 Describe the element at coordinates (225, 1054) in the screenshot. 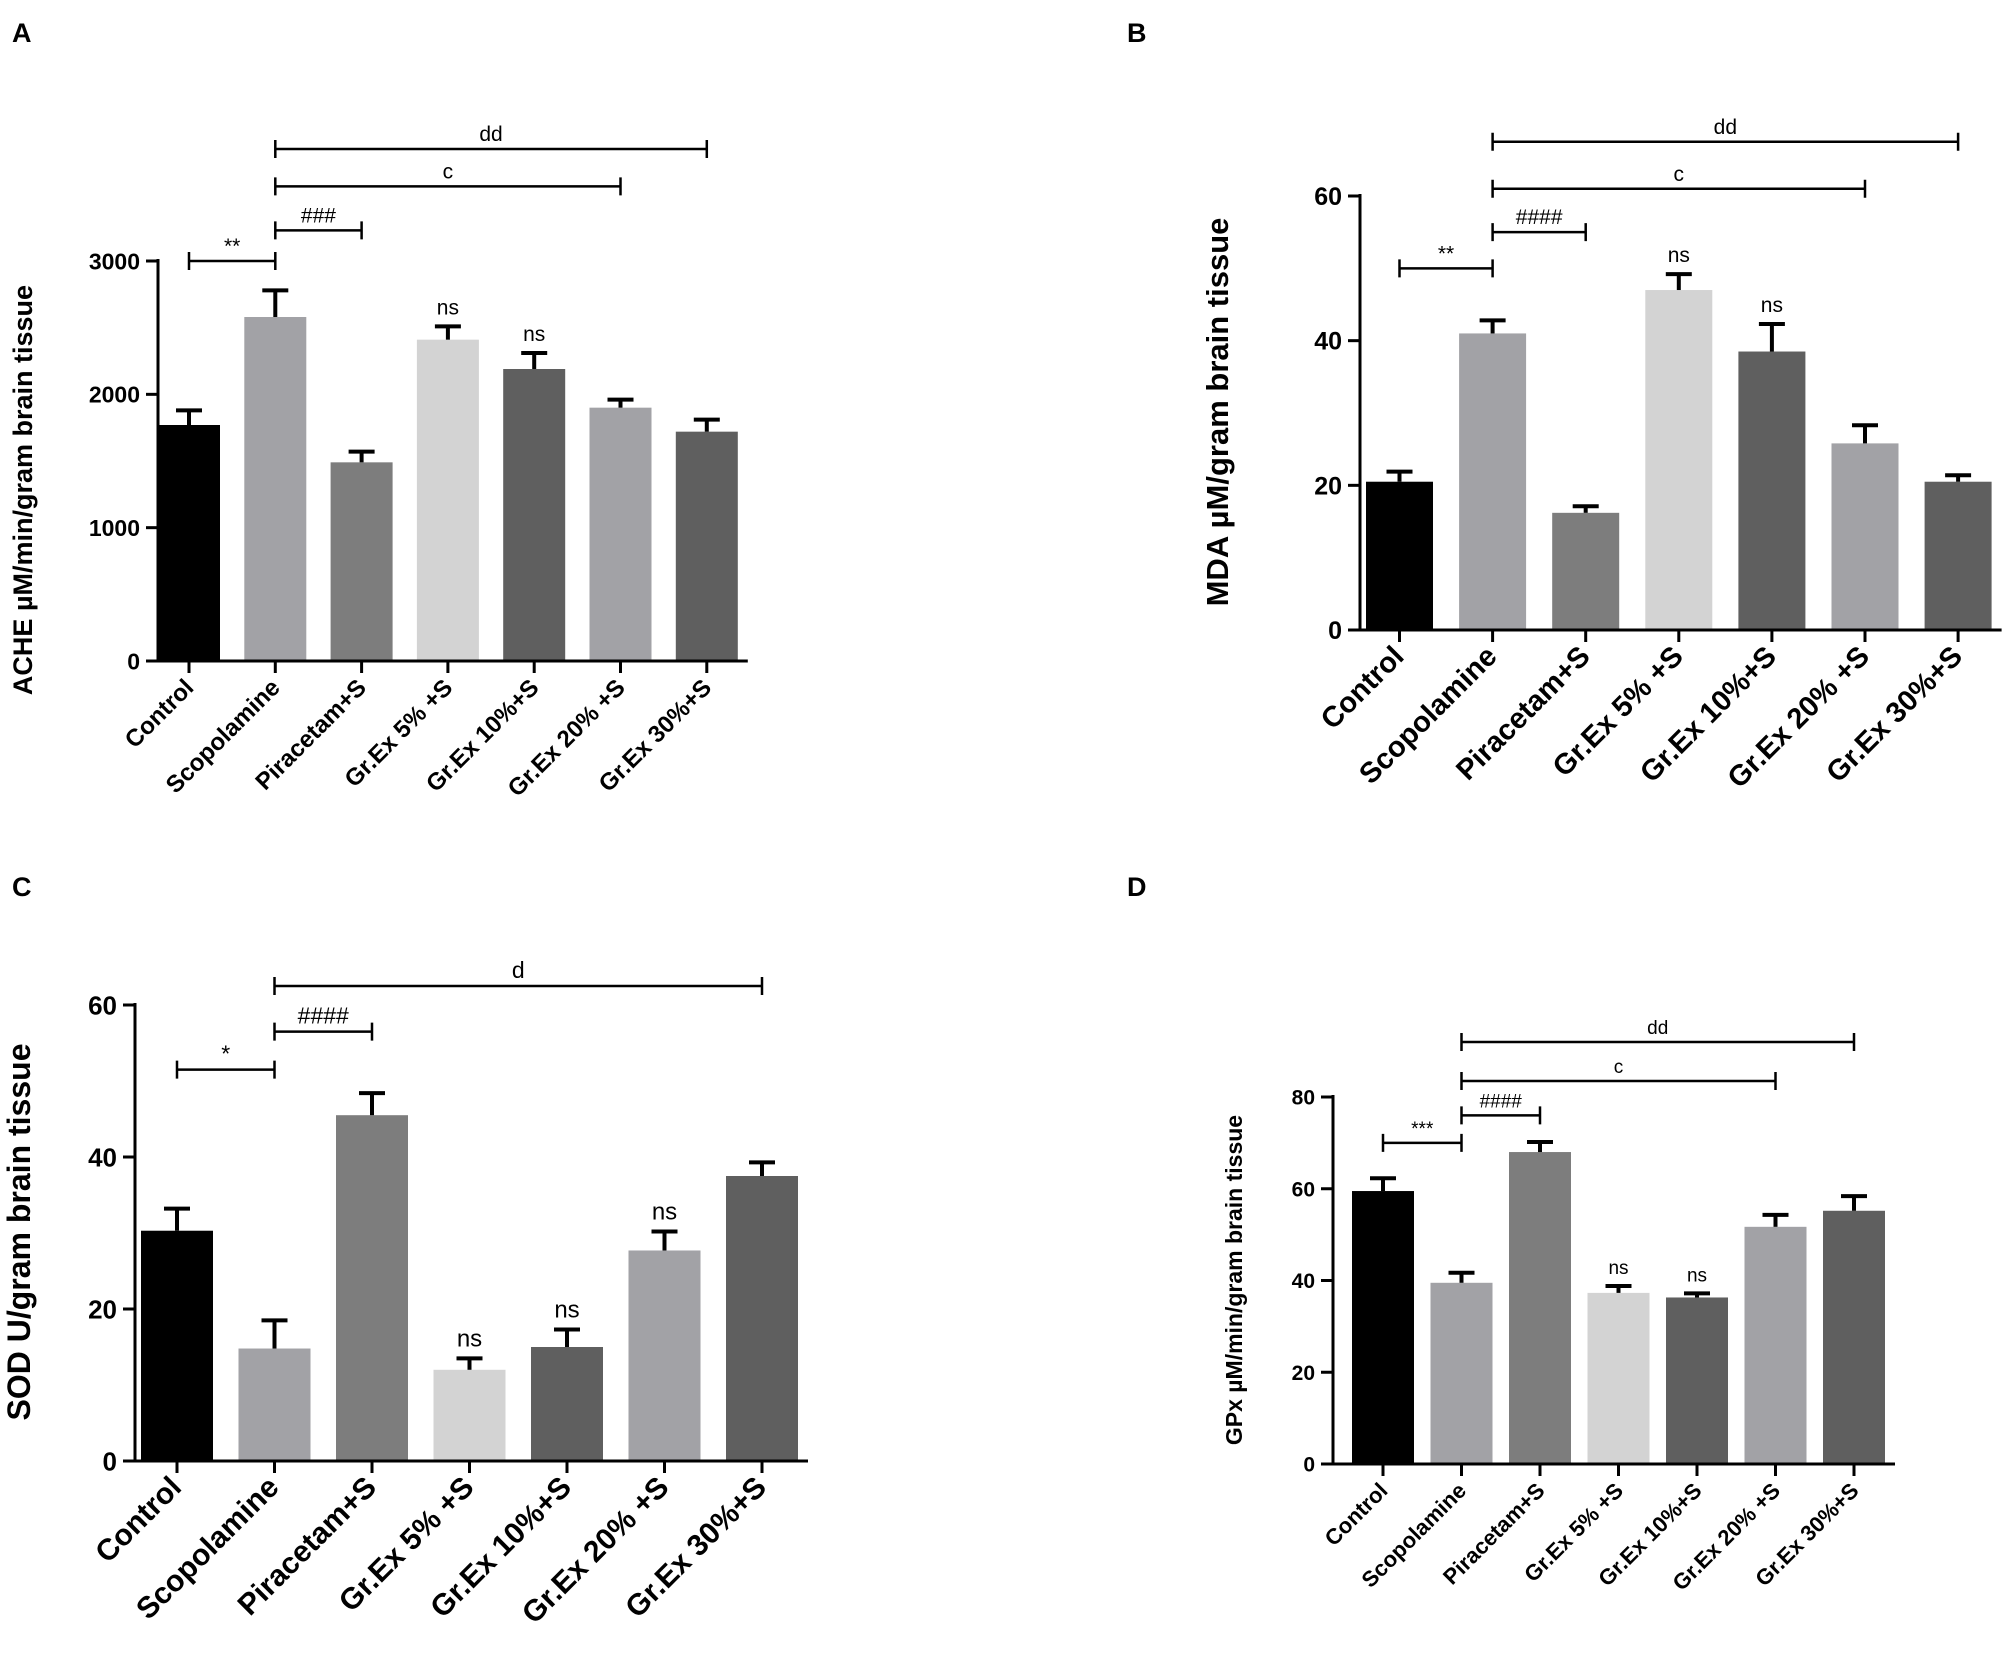

I see `significance-label: *` at that location.